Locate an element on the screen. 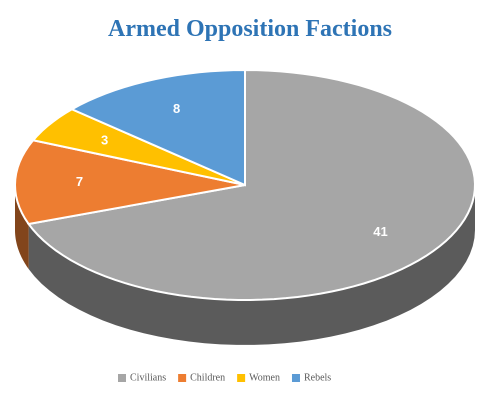 The width and height of the screenshot is (485, 407). legend-label: Civilians is located at coordinates (148, 377).